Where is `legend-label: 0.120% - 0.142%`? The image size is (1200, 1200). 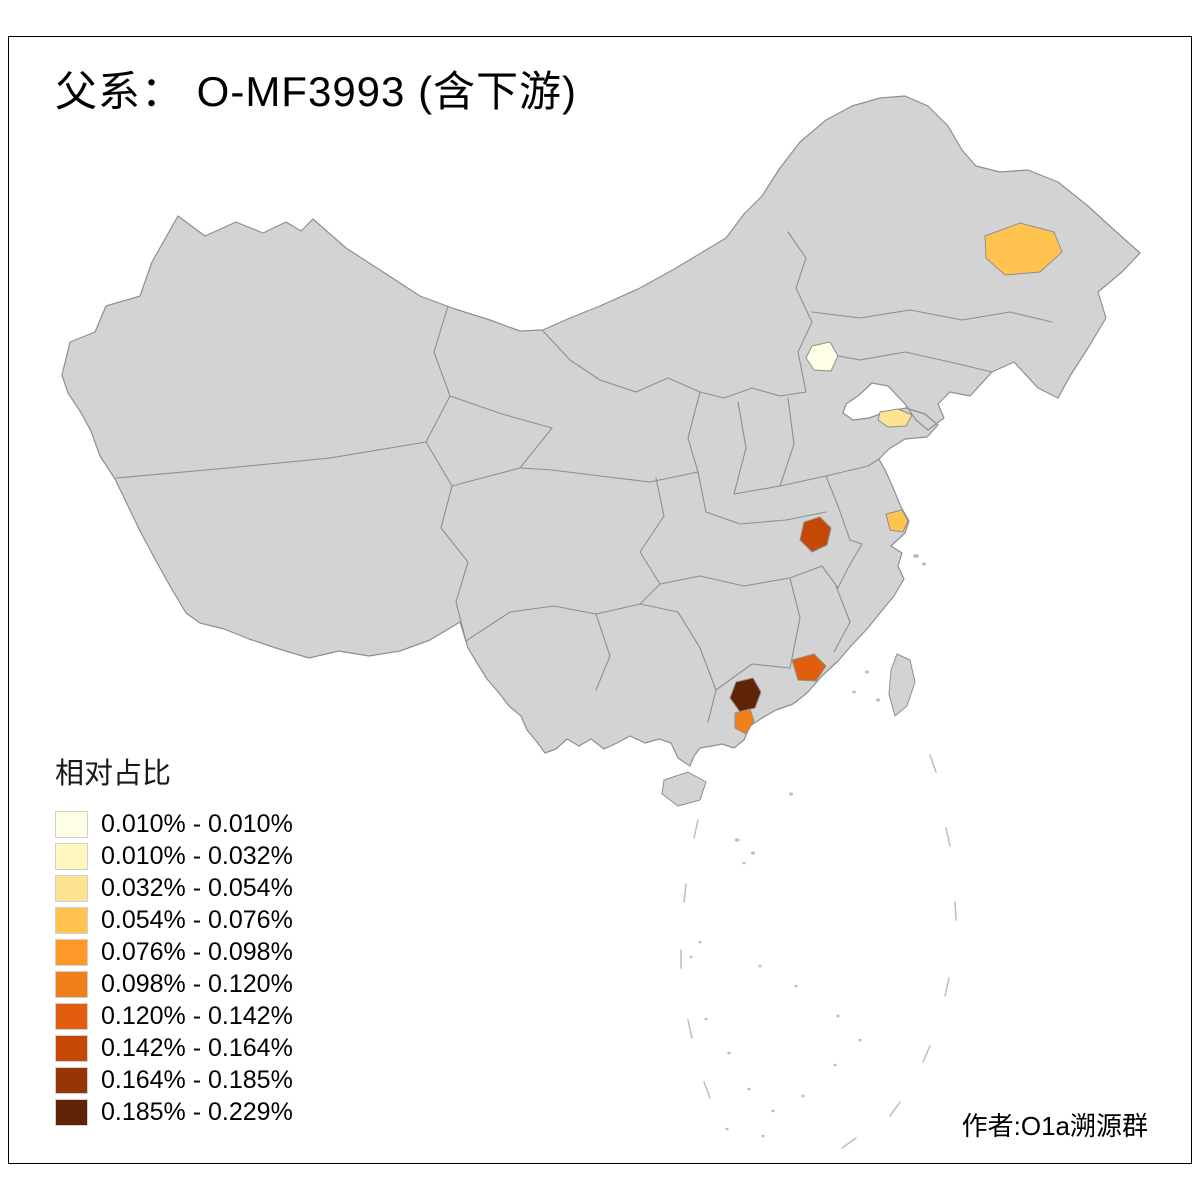 legend-label: 0.120% - 0.142% is located at coordinates (197, 1015).